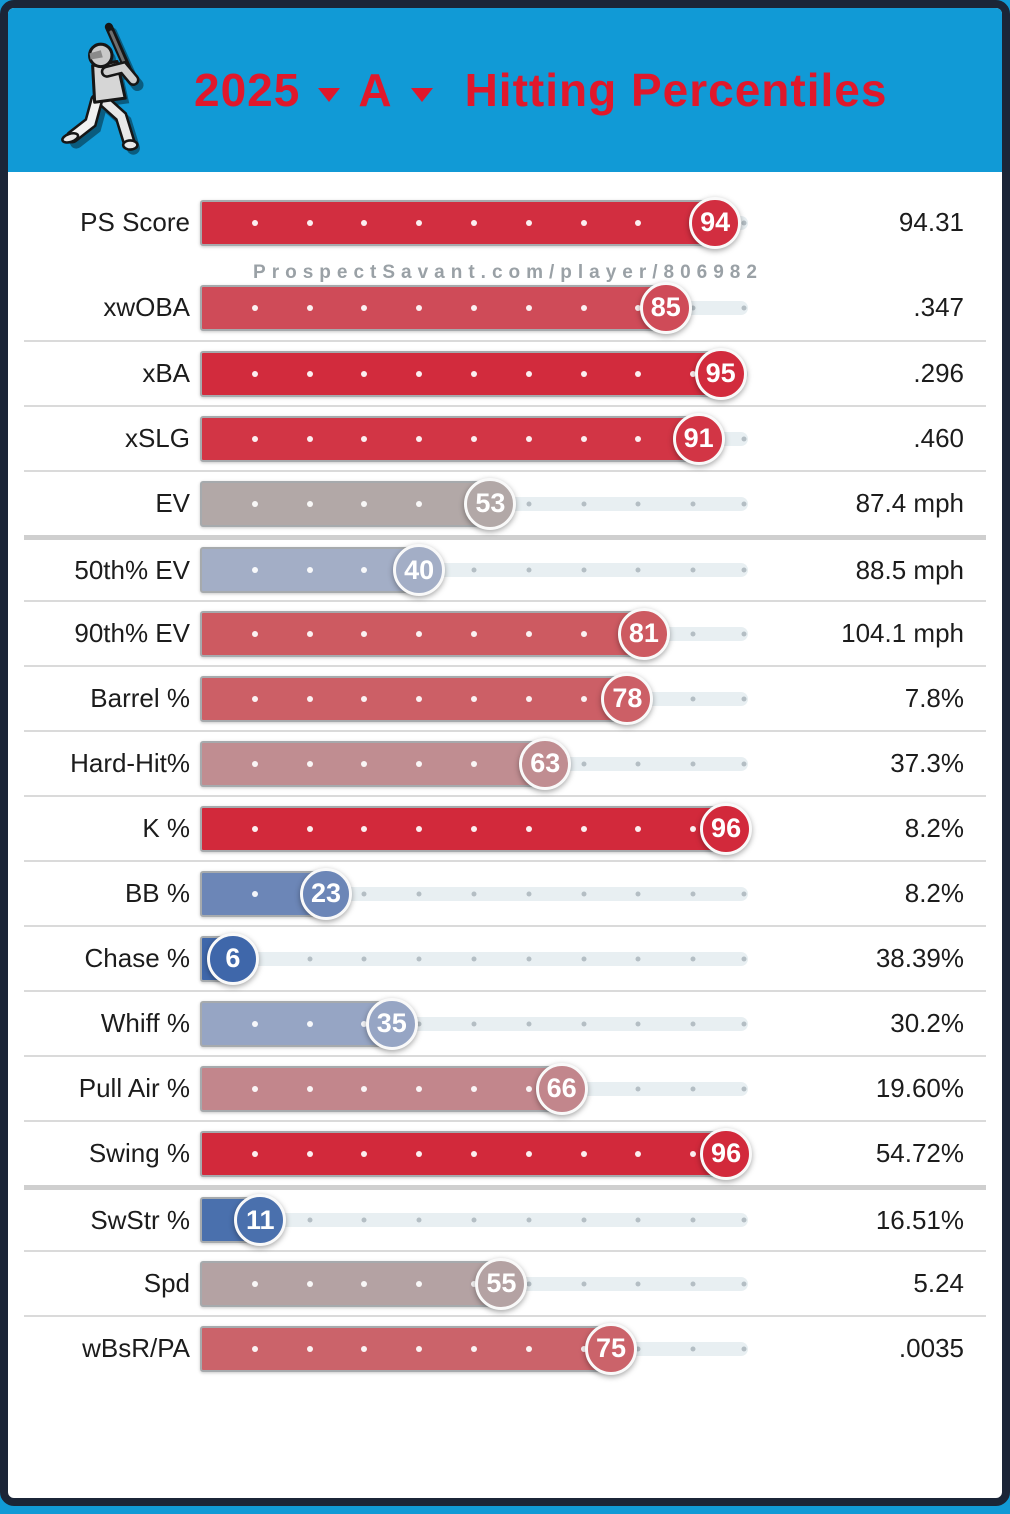 Image resolution: width=1010 pixels, height=1514 pixels. Describe the element at coordinates (505, 632) in the screenshot. I see `percentile-row: 90th% EV 81 104.1 mph` at that location.